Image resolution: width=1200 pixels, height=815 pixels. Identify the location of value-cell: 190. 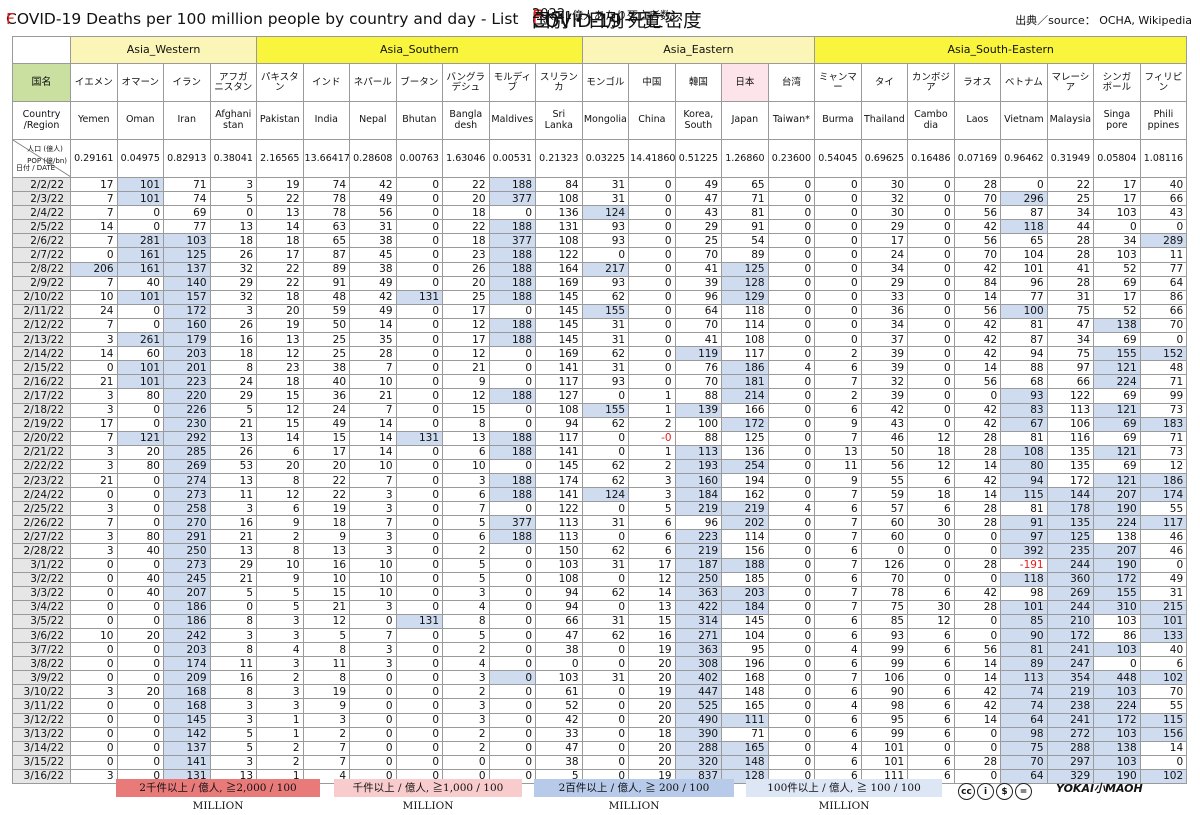
(1117, 776).